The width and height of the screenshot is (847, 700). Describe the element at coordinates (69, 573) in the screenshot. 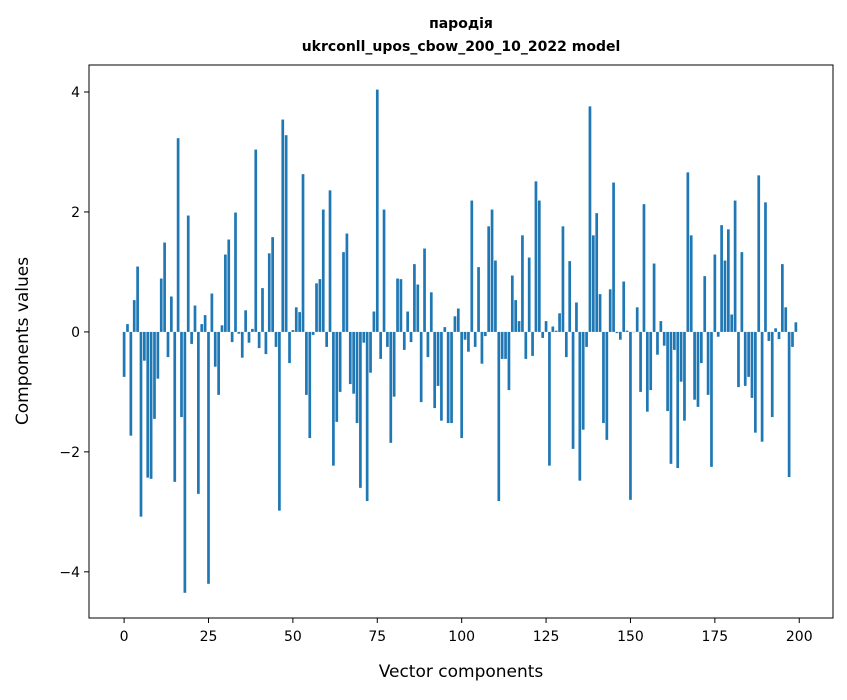

I see `y-tick-label: −4` at that location.